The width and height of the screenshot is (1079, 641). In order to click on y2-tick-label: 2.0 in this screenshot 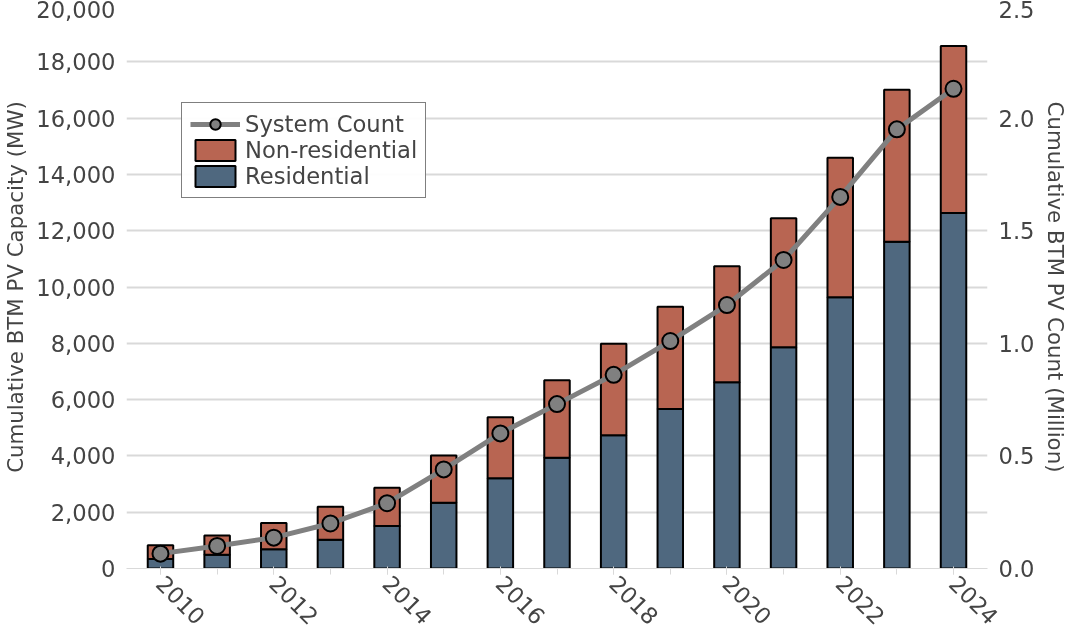, I will do `click(1016, 118)`.